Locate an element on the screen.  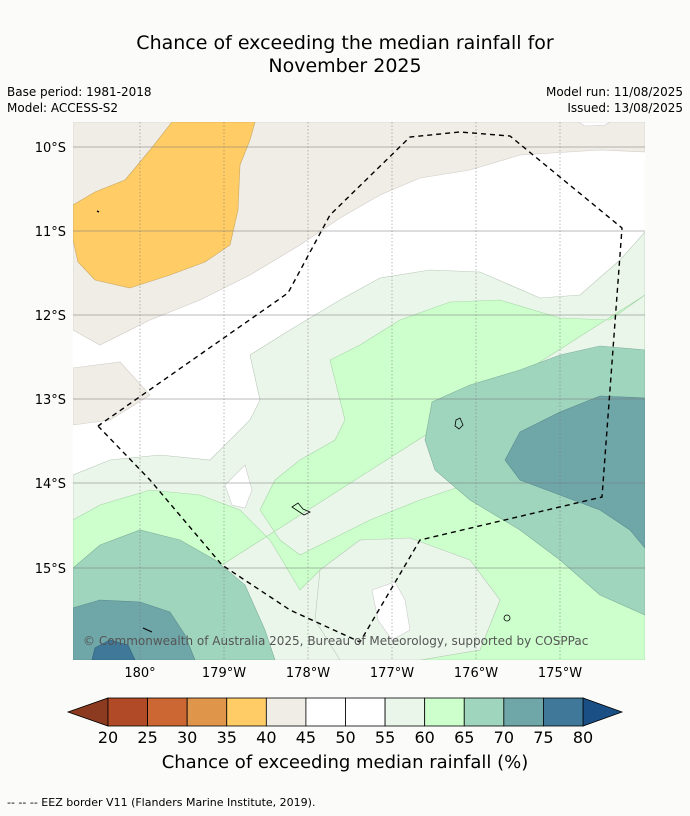
colorbar-tick-label: 55 is located at coordinates (385, 737).